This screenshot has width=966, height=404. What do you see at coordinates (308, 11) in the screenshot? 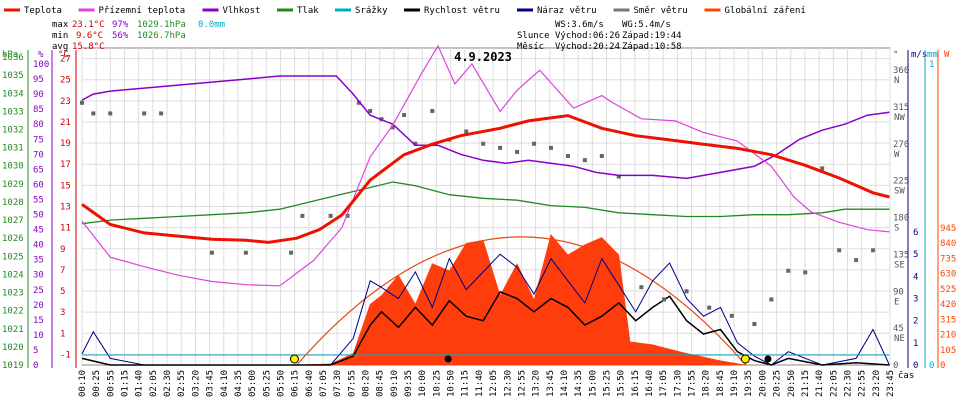
I see `legend-label: Tlak` at bounding box center [308, 11].